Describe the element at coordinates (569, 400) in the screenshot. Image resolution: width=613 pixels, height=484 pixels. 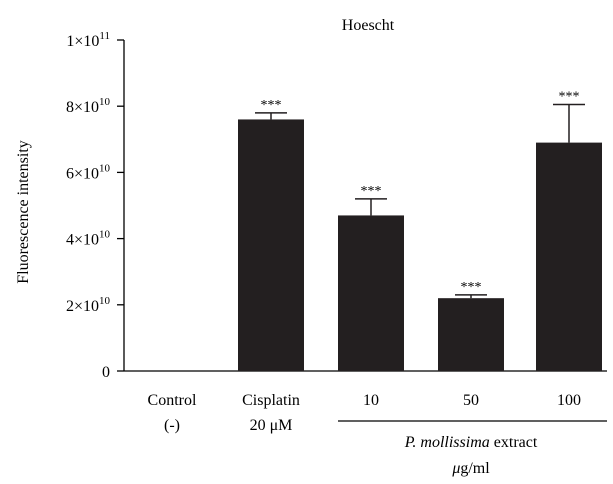
I see `x-tick-label: 100` at that location.